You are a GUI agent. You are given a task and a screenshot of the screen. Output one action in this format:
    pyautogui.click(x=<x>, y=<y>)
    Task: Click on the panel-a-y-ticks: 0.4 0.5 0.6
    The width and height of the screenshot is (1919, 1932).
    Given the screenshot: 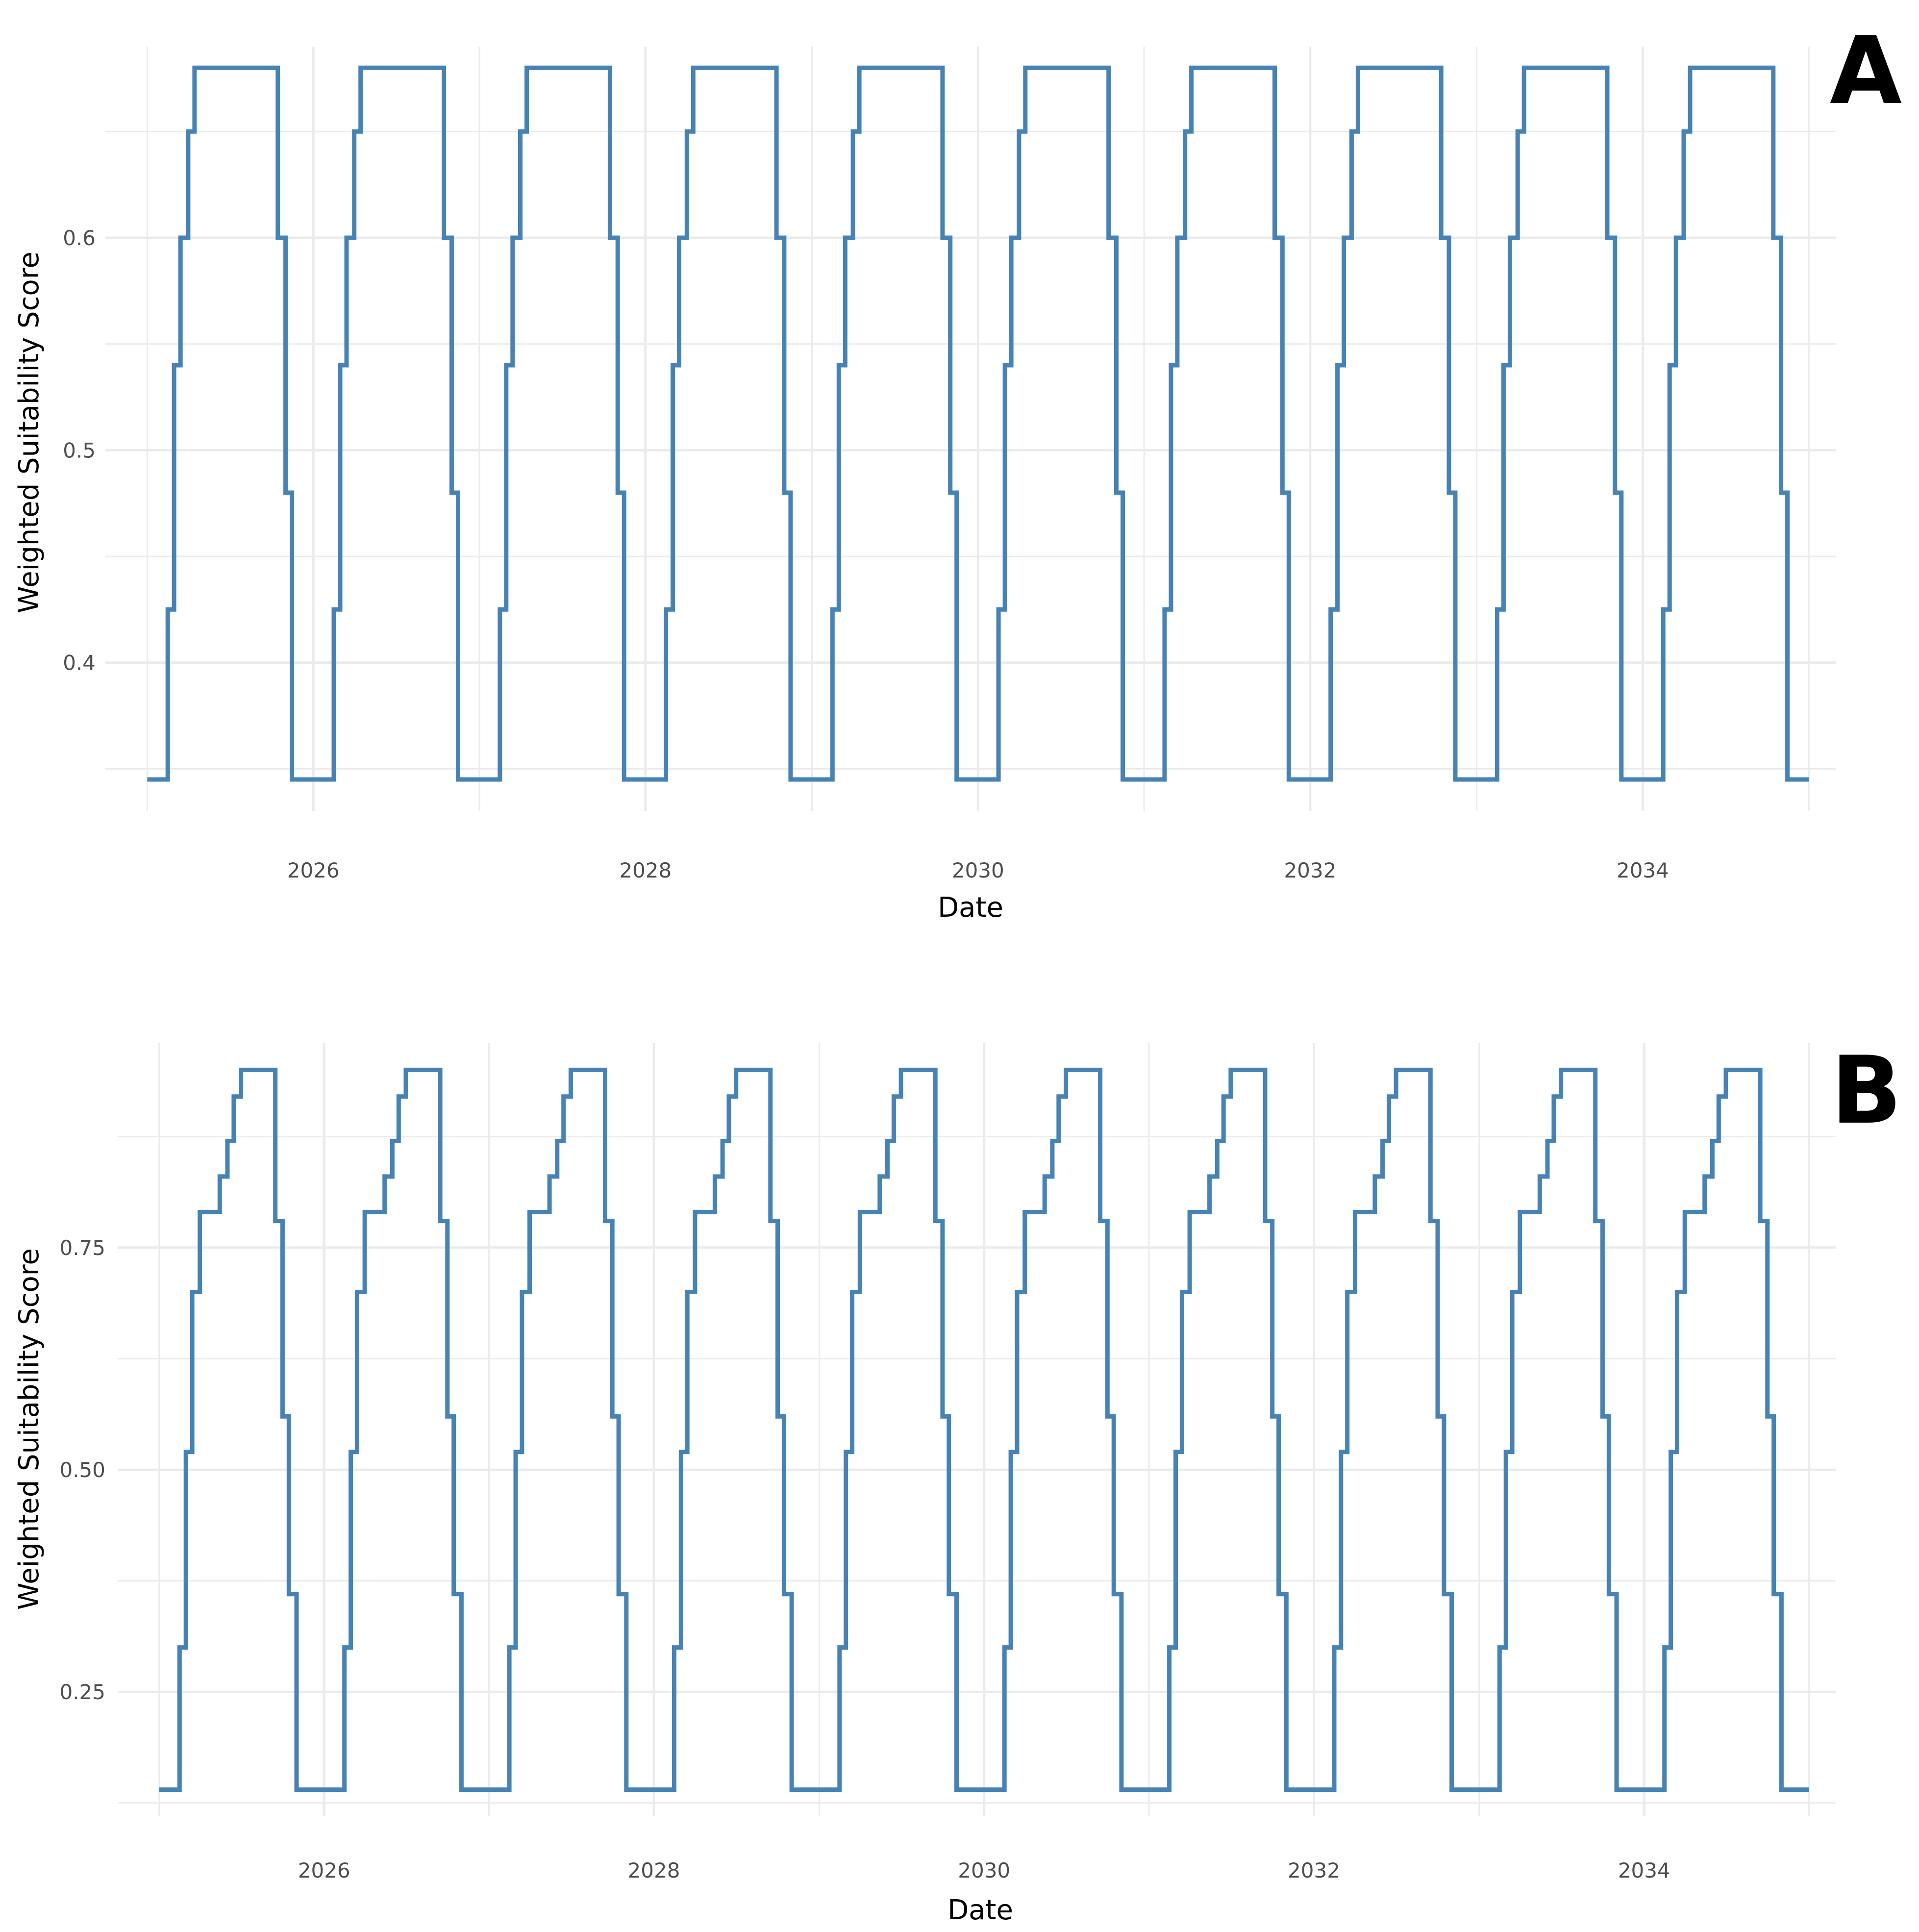 What is the action you would take?
    pyautogui.click(x=79, y=450)
    